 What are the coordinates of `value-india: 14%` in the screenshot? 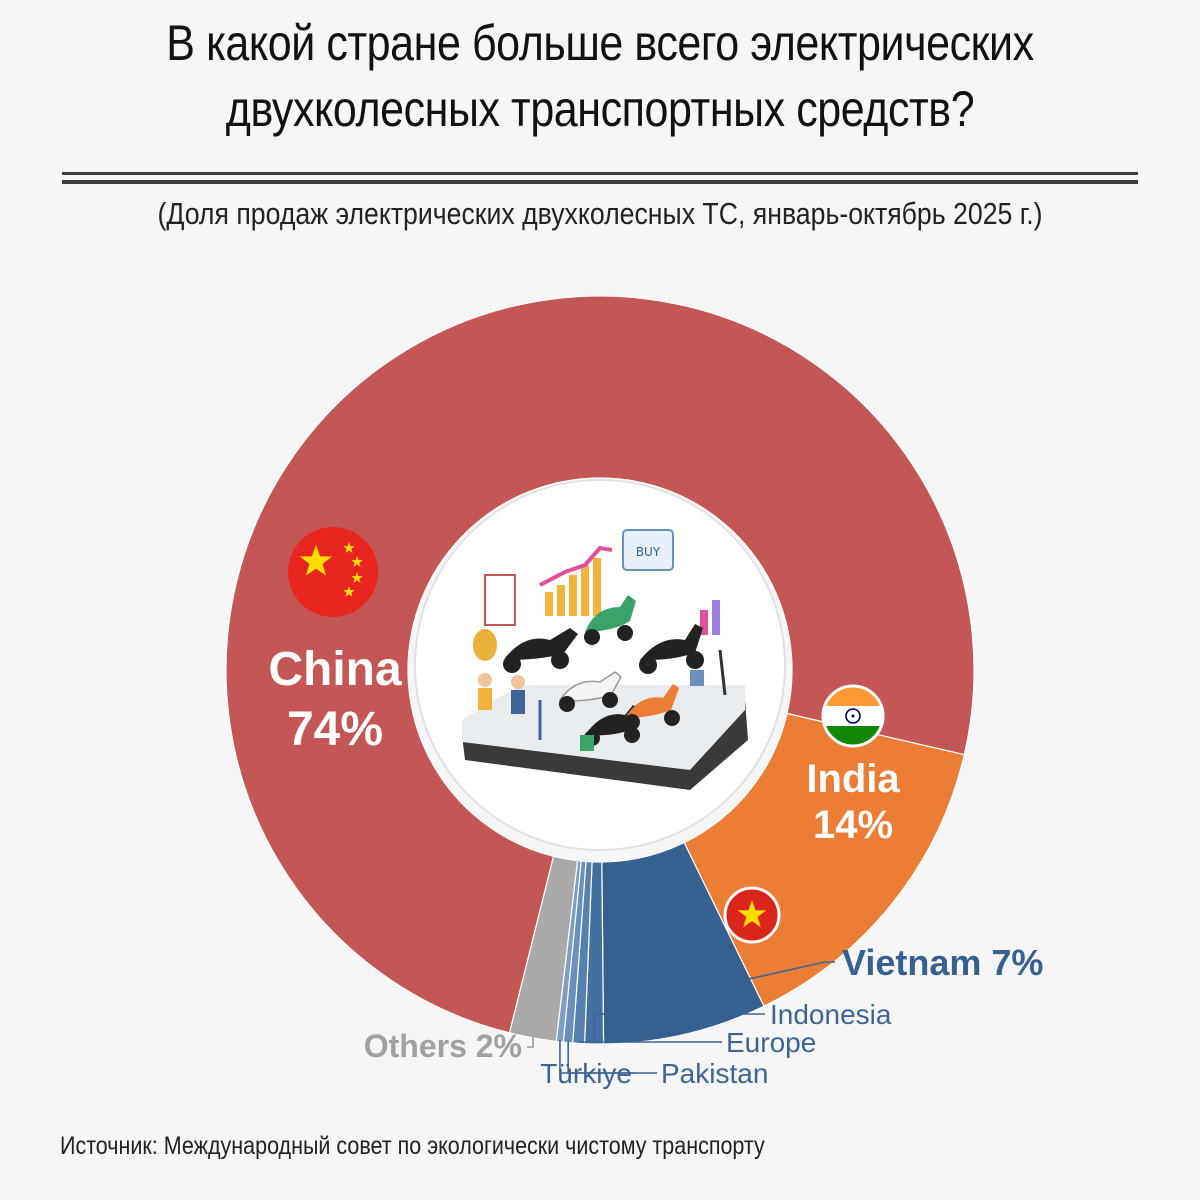 It's located at (853, 825).